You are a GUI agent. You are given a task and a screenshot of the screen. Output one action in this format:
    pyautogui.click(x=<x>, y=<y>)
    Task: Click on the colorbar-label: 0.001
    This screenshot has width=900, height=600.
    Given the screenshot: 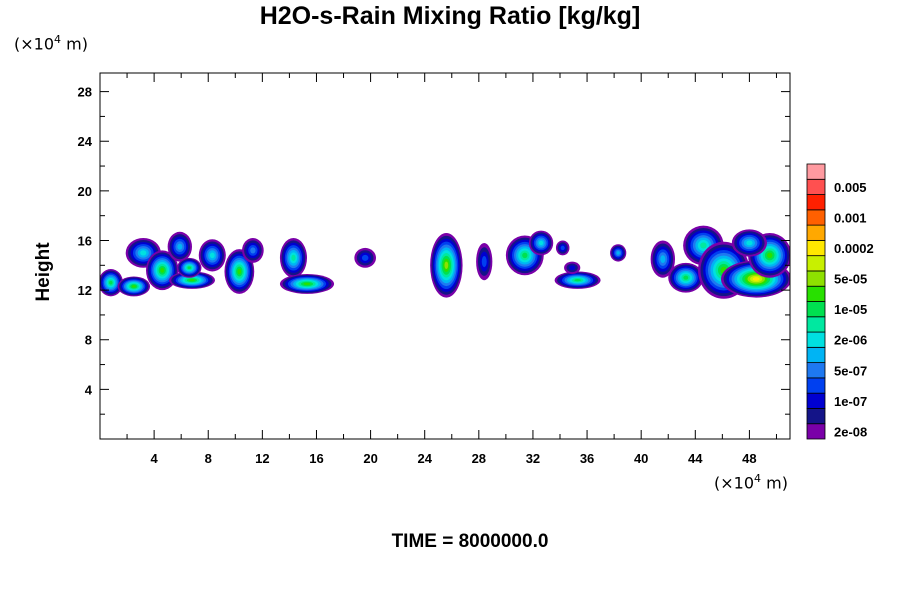 What is the action you would take?
    pyautogui.click(x=850, y=217)
    